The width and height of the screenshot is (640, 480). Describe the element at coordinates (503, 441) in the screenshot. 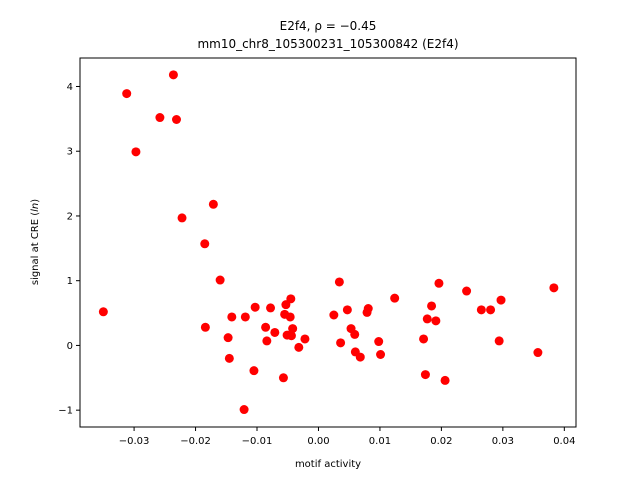

I see `x-tick-label: 0.03` at that location.